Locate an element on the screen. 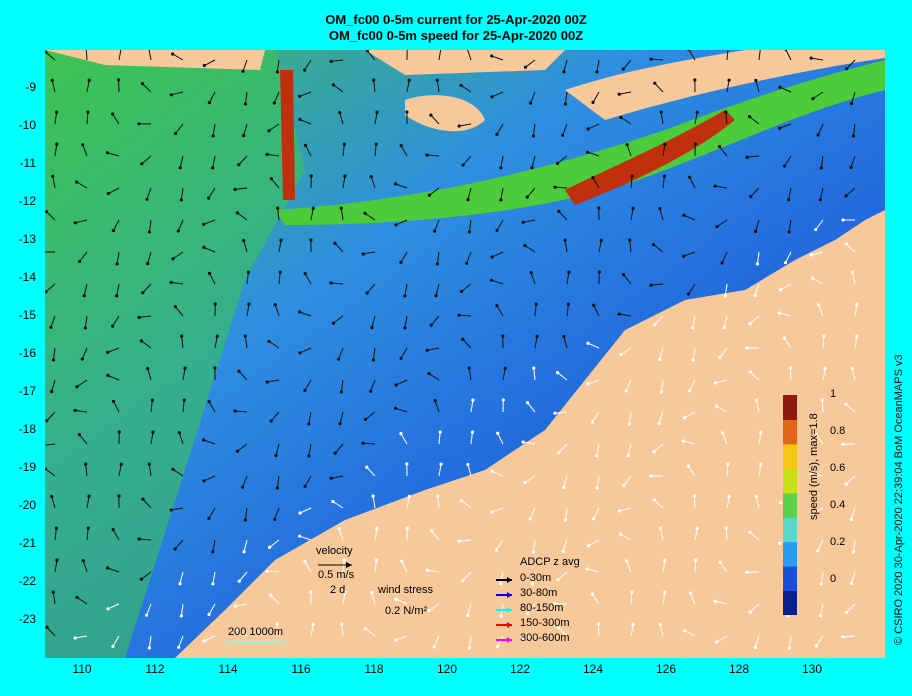 The width and height of the screenshot is (912, 696). lat-tick: -12 is located at coordinates (27, 201).